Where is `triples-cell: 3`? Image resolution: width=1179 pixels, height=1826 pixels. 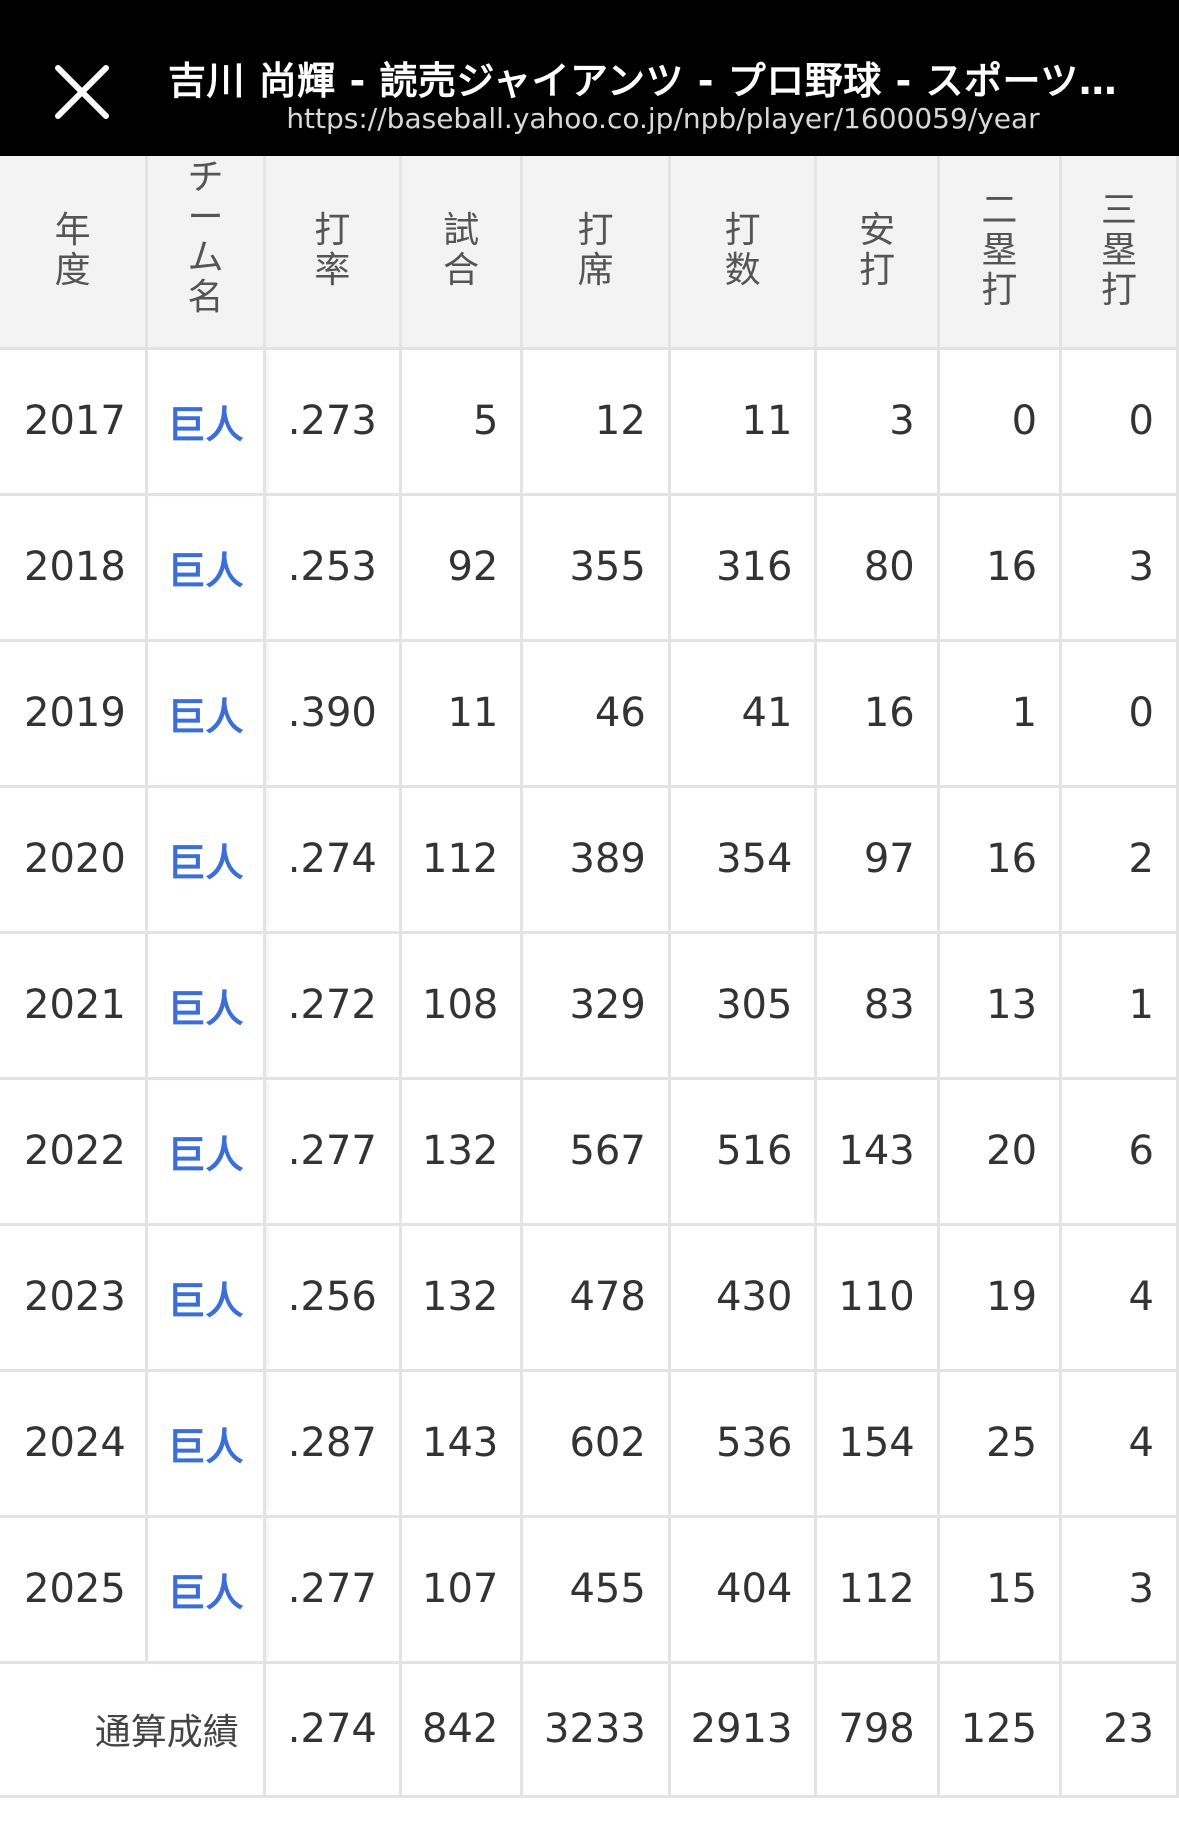 triples-cell: 3 is located at coordinates (1119, 568).